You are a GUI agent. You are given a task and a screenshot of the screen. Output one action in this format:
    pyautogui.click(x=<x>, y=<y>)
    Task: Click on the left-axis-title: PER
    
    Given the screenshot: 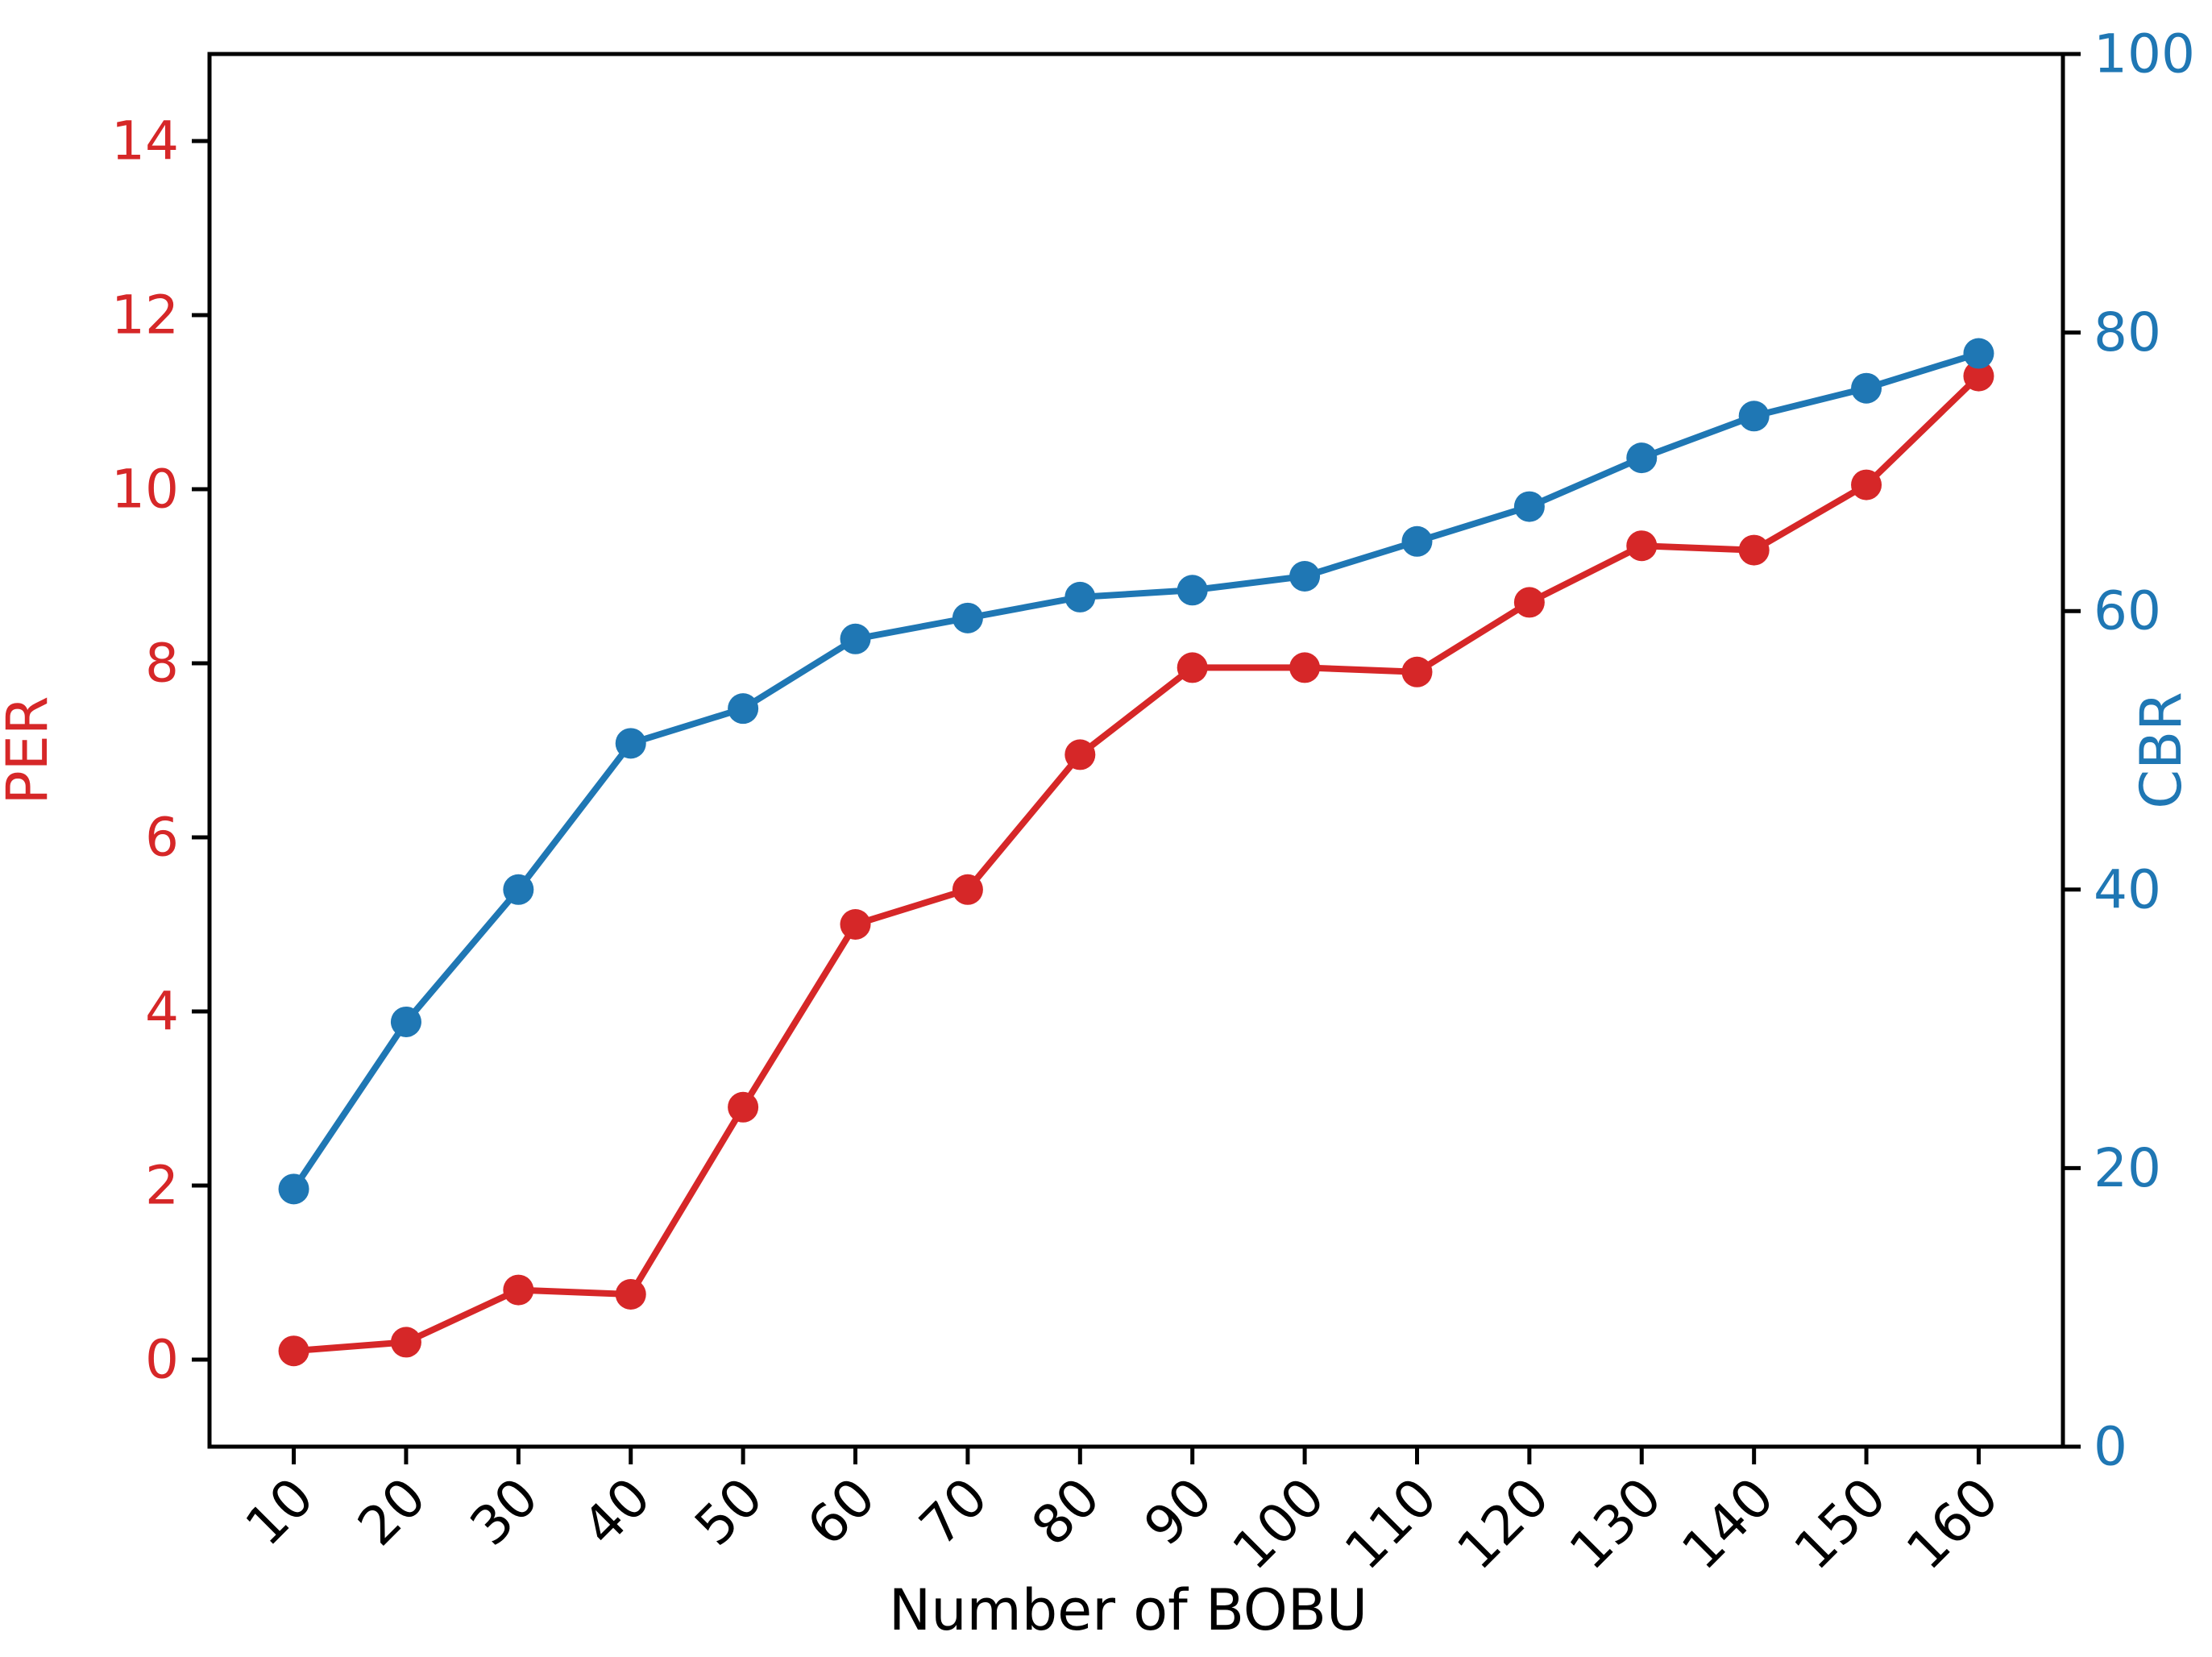 What is the action you would take?
    pyautogui.click(x=30, y=750)
    